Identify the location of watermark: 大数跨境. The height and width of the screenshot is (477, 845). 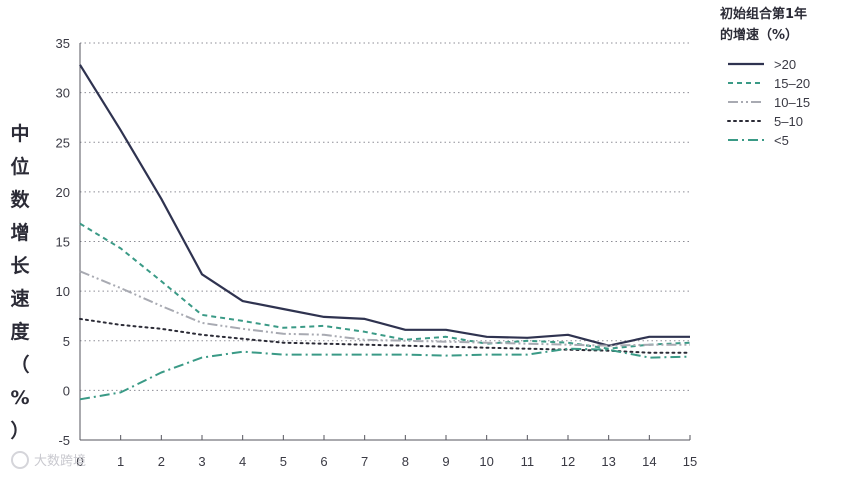
(48, 460).